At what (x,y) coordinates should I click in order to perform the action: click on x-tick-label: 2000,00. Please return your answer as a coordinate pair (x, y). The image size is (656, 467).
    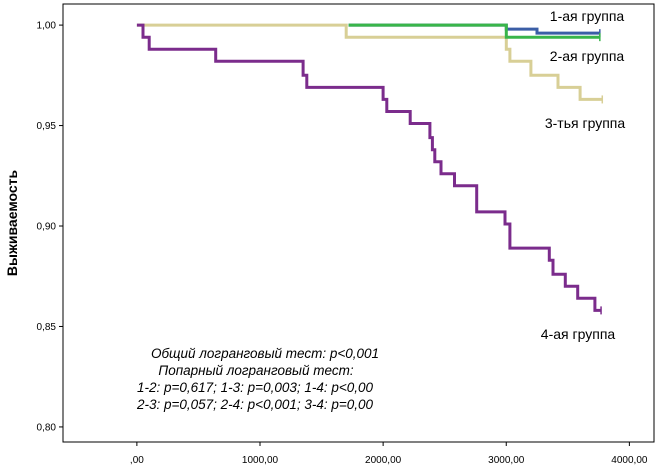
    Looking at the image, I should click on (383, 460).